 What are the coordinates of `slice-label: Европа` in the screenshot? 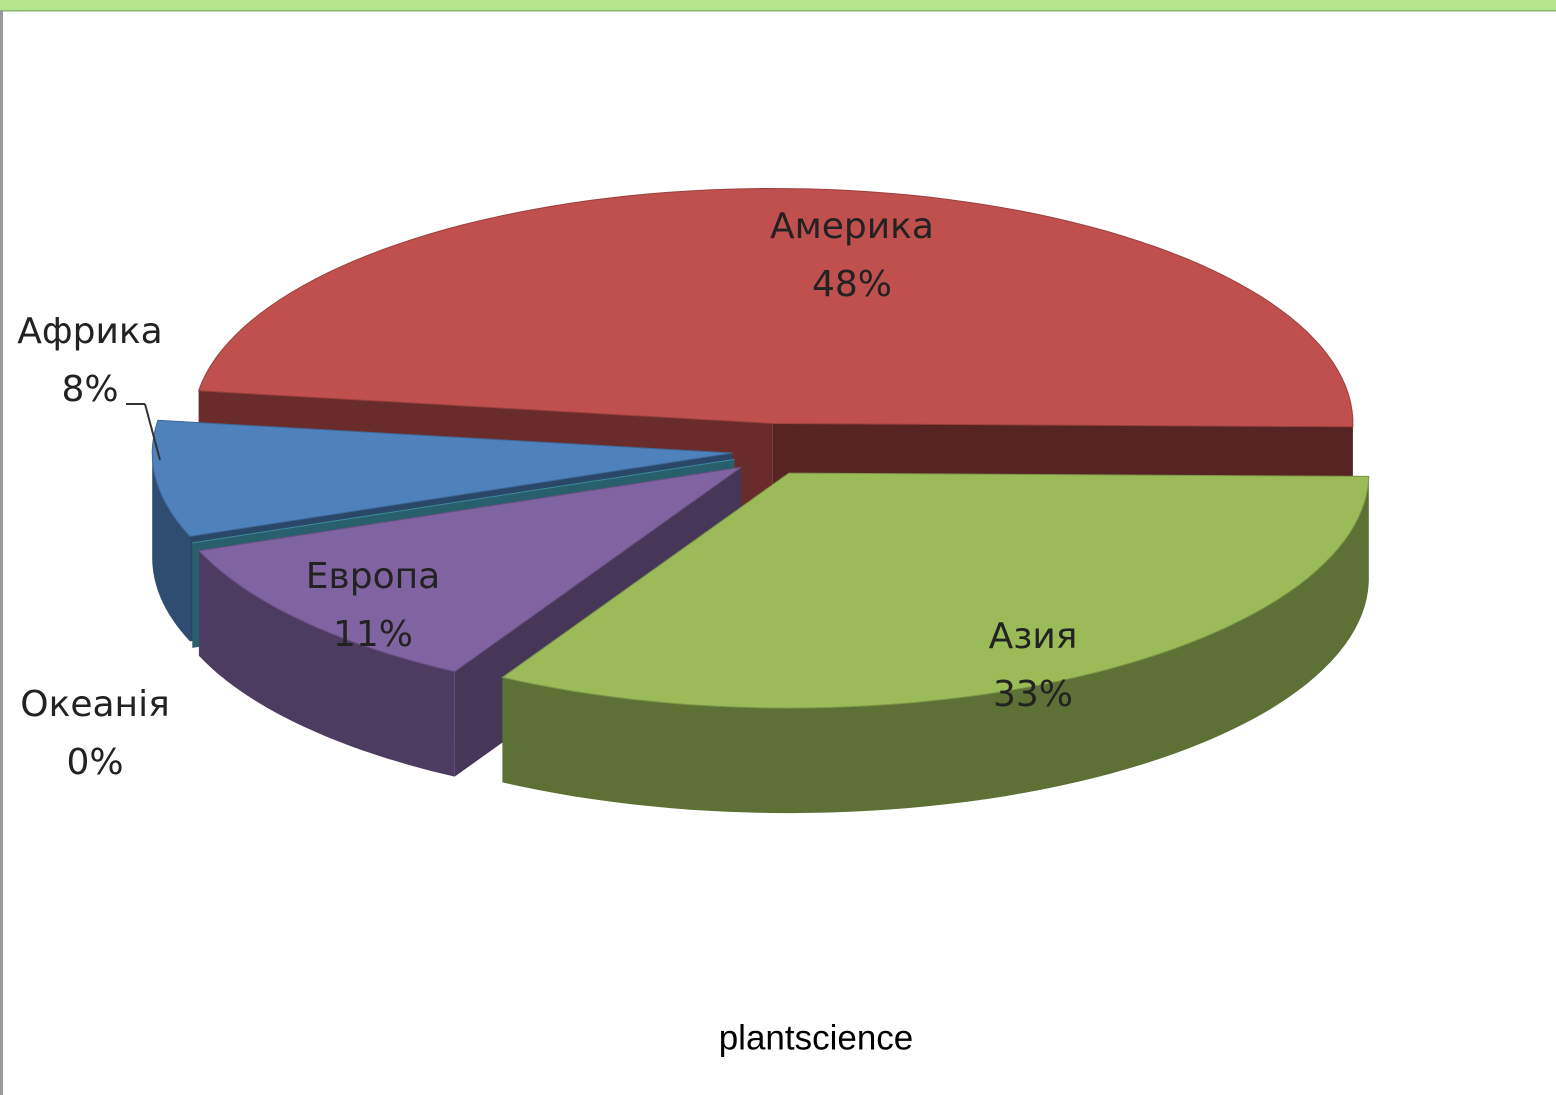 It's located at (373, 576).